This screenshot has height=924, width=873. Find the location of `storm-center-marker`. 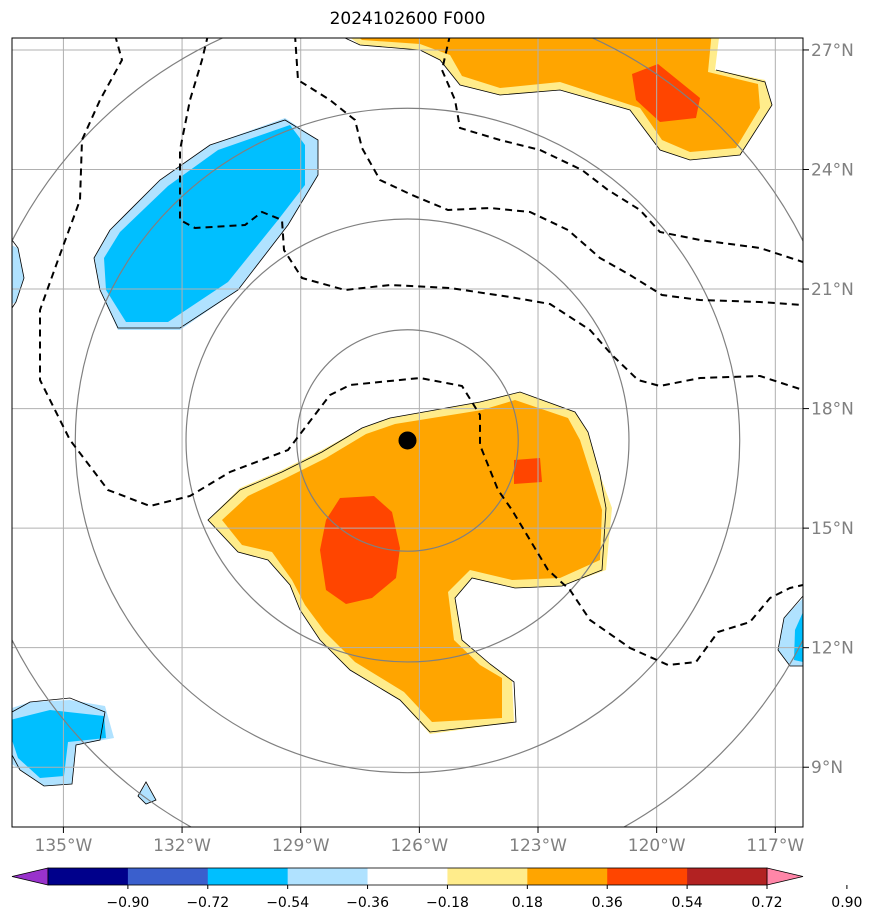

storm-center-marker is located at coordinates (407, 440).